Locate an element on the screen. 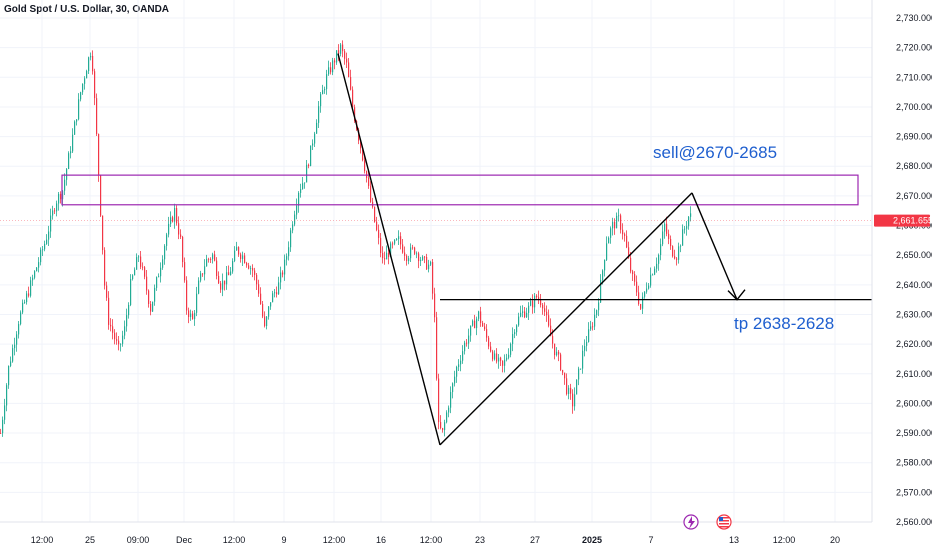  price-tick-label: 2,650.000 is located at coordinates (914, 255).